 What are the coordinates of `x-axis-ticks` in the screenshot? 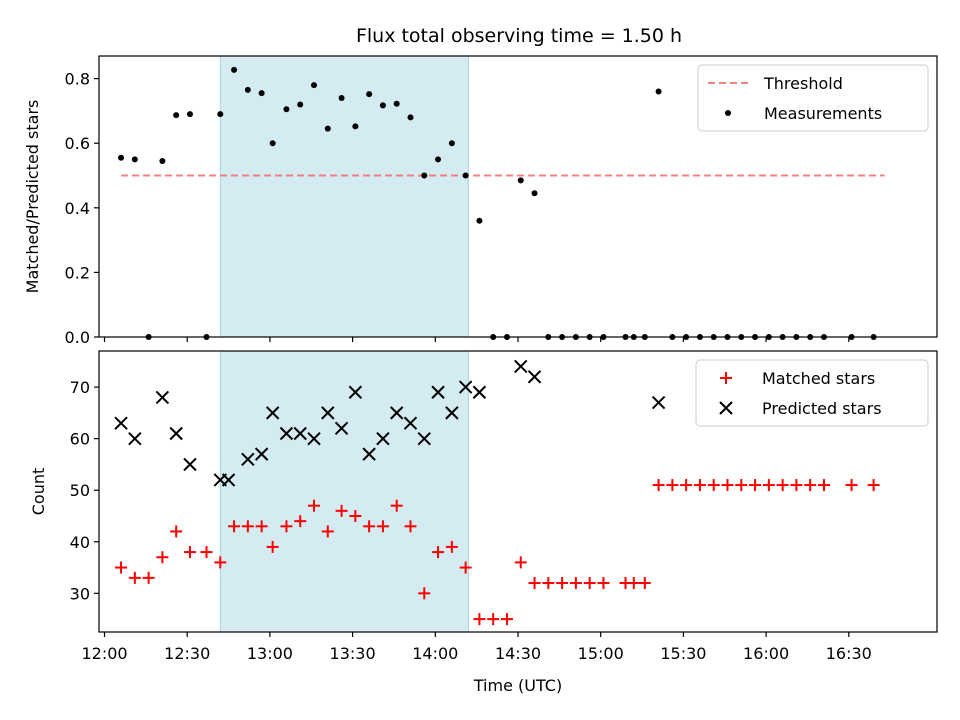 It's located at (476, 339).